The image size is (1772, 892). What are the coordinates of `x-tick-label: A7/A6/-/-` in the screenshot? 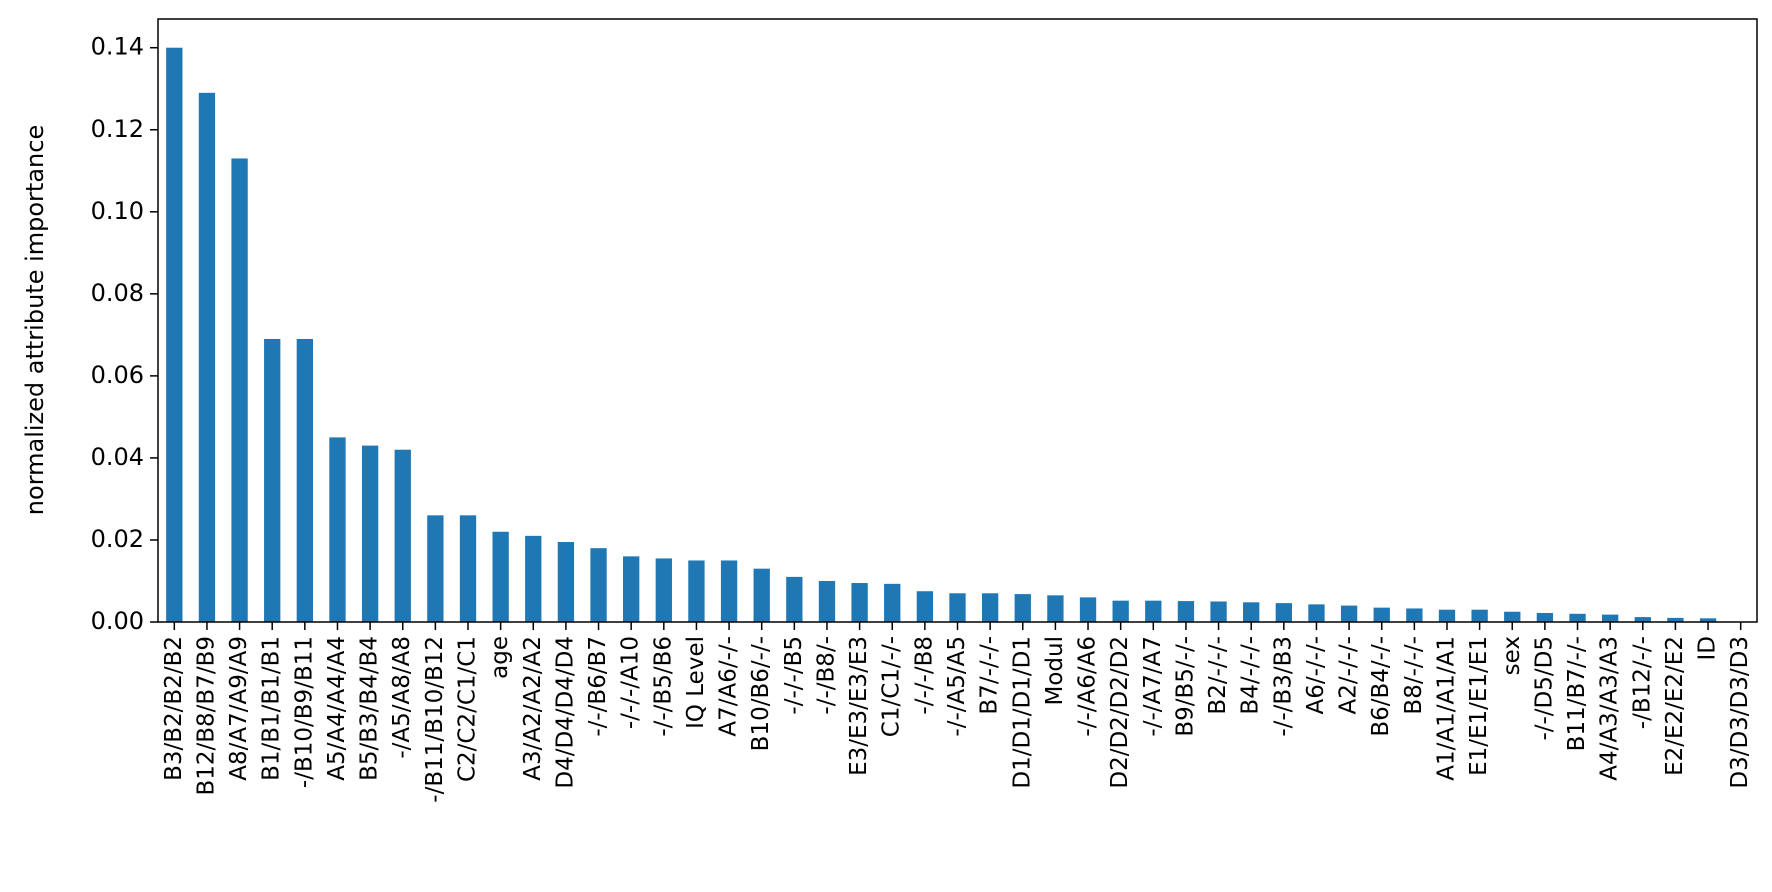 It's located at (729, 686).